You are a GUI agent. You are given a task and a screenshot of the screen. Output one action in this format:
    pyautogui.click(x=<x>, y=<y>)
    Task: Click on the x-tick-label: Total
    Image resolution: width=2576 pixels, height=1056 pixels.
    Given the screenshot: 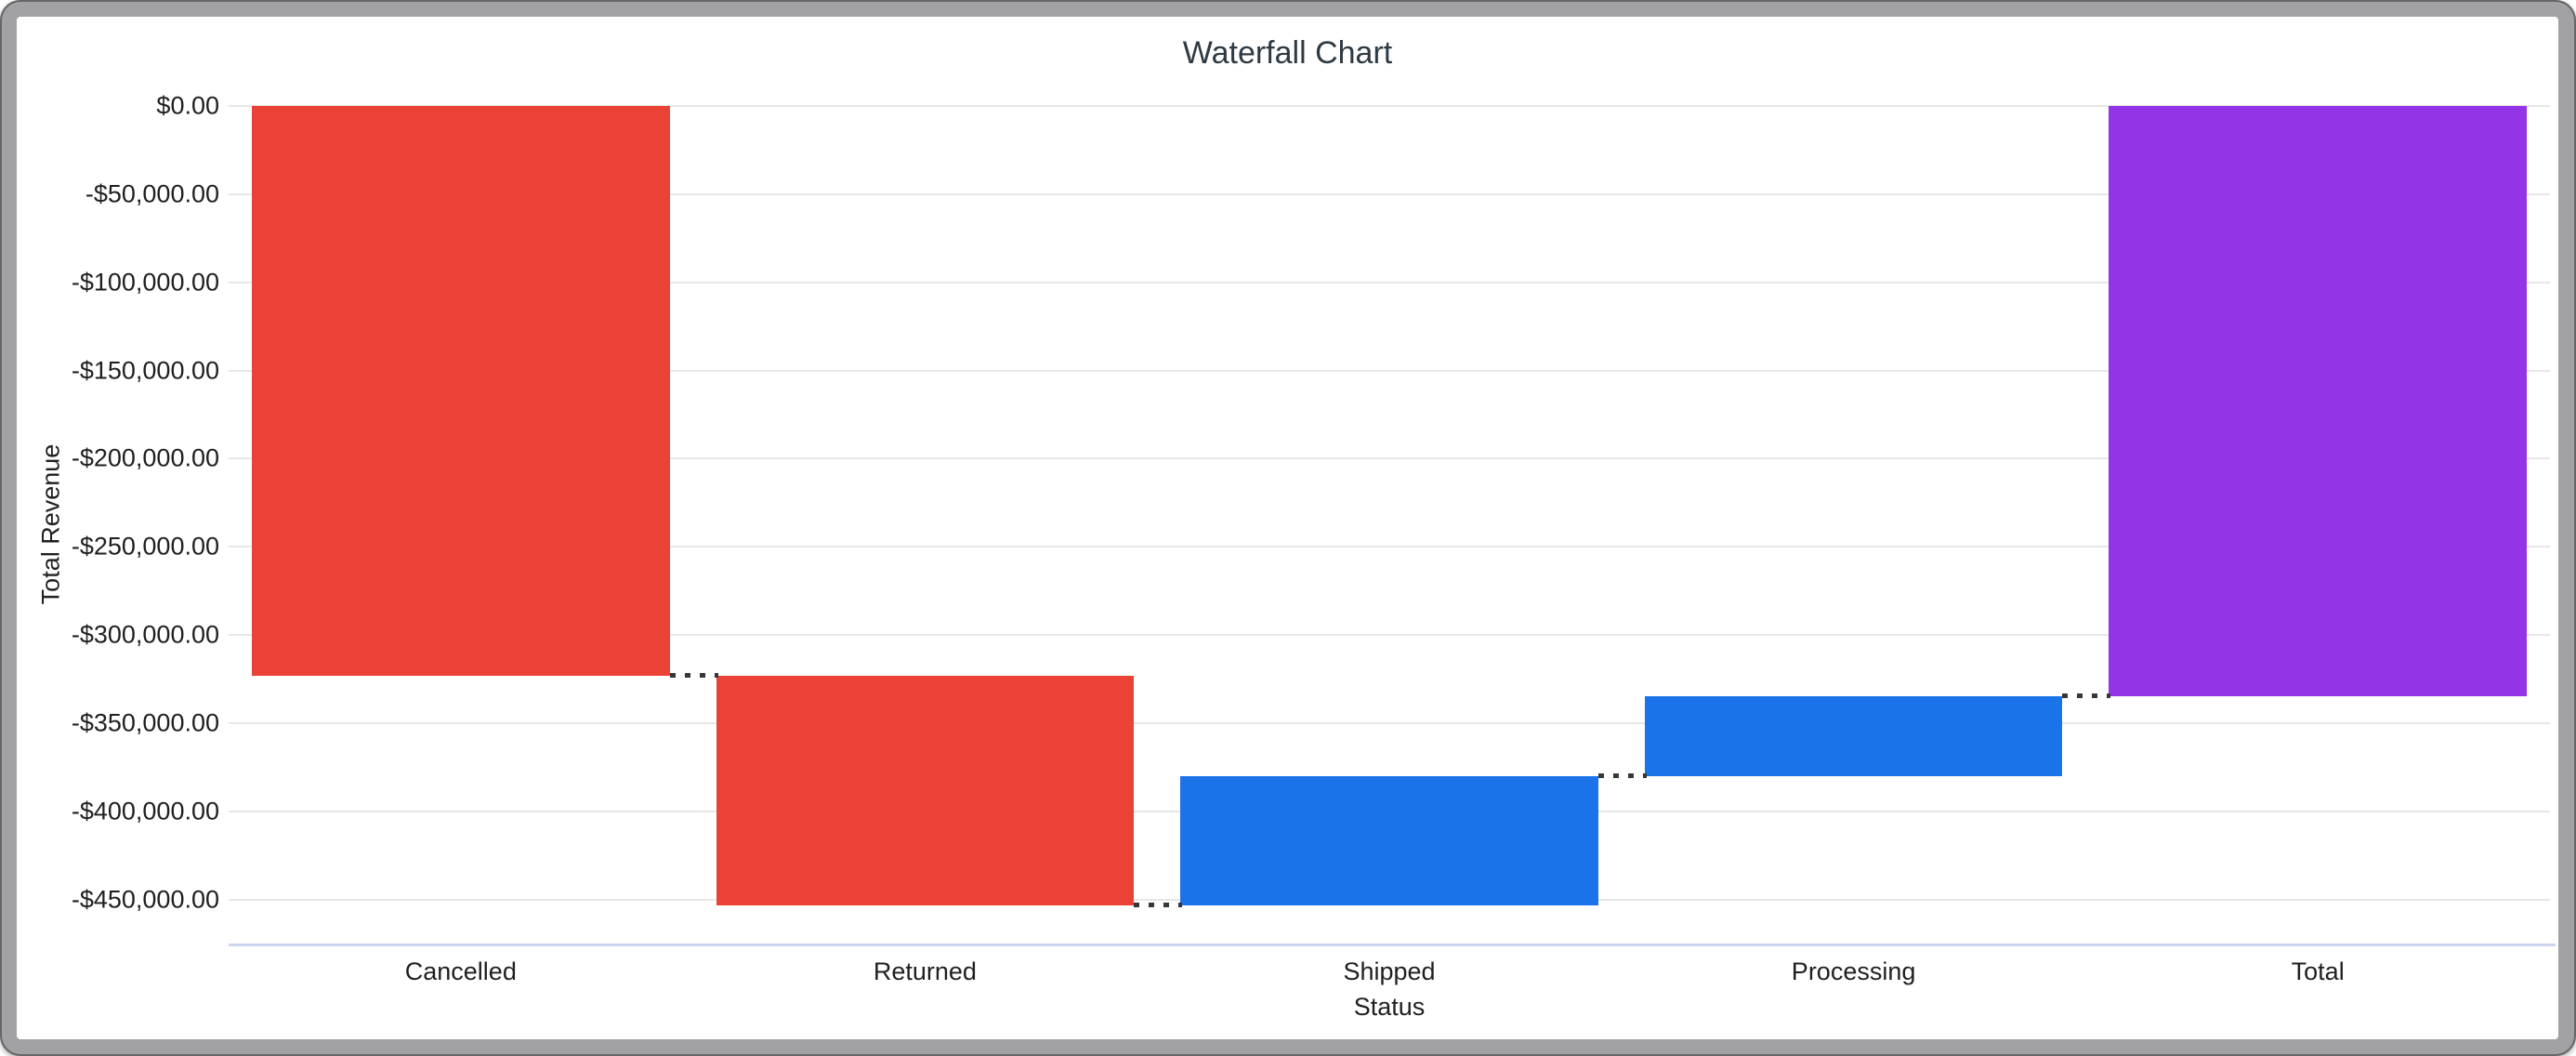 What is the action you would take?
    pyautogui.click(x=2318, y=971)
    